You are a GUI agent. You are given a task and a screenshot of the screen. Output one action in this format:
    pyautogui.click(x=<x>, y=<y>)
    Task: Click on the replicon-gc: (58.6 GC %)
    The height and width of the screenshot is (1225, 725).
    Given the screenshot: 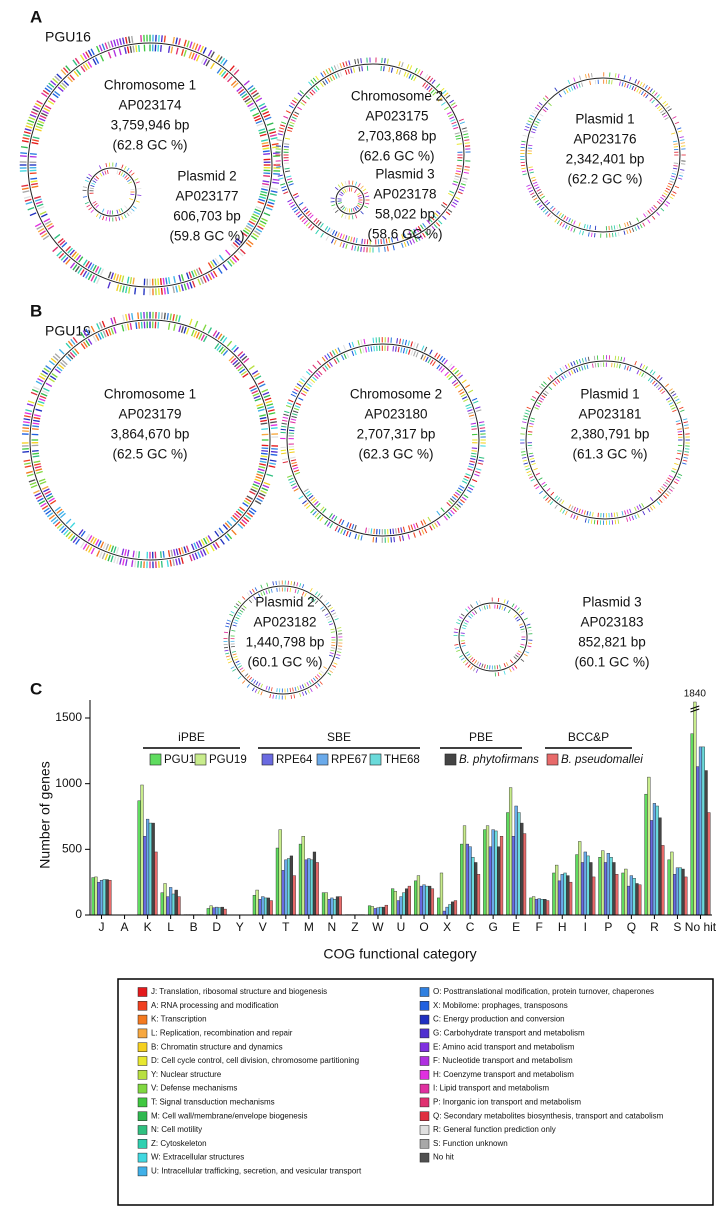 What is the action you would take?
    pyautogui.click(x=404, y=234)
    